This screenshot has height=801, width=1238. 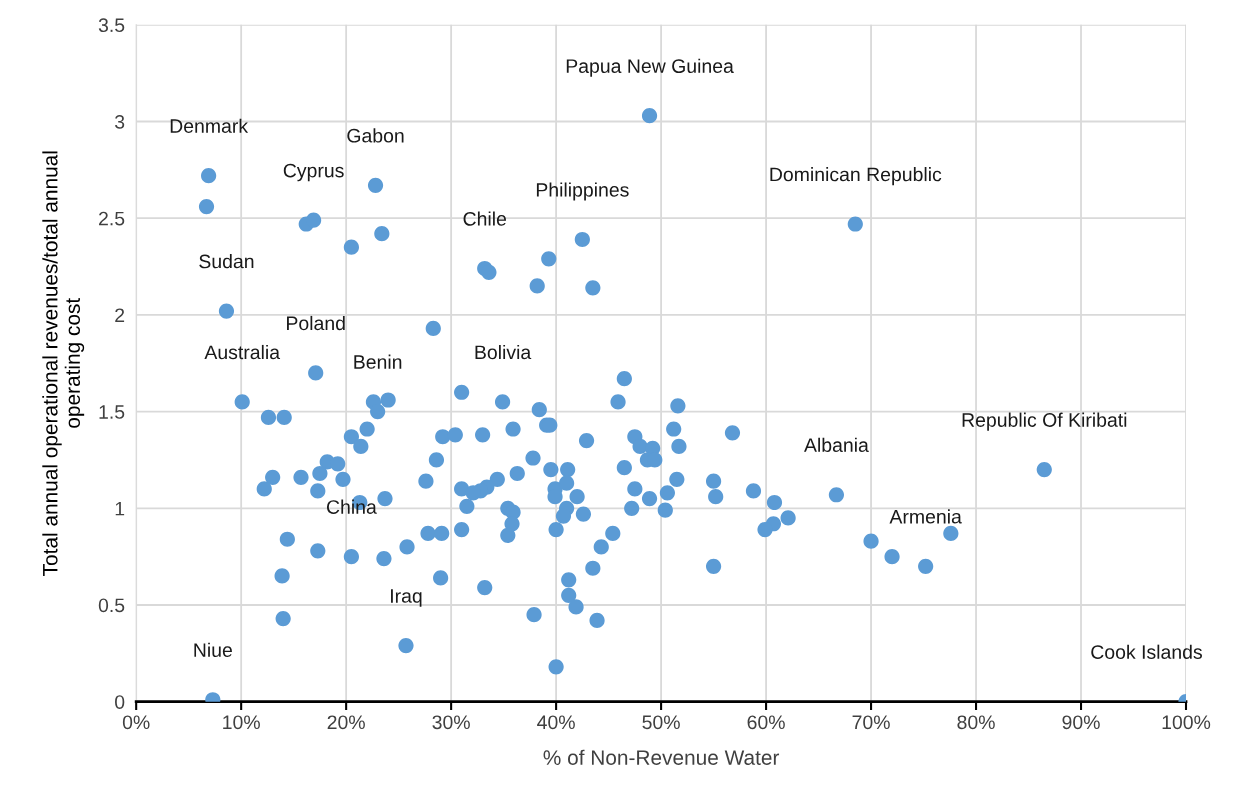 I want to click on x-tick-label: 50%, so click(x=661, y=722).